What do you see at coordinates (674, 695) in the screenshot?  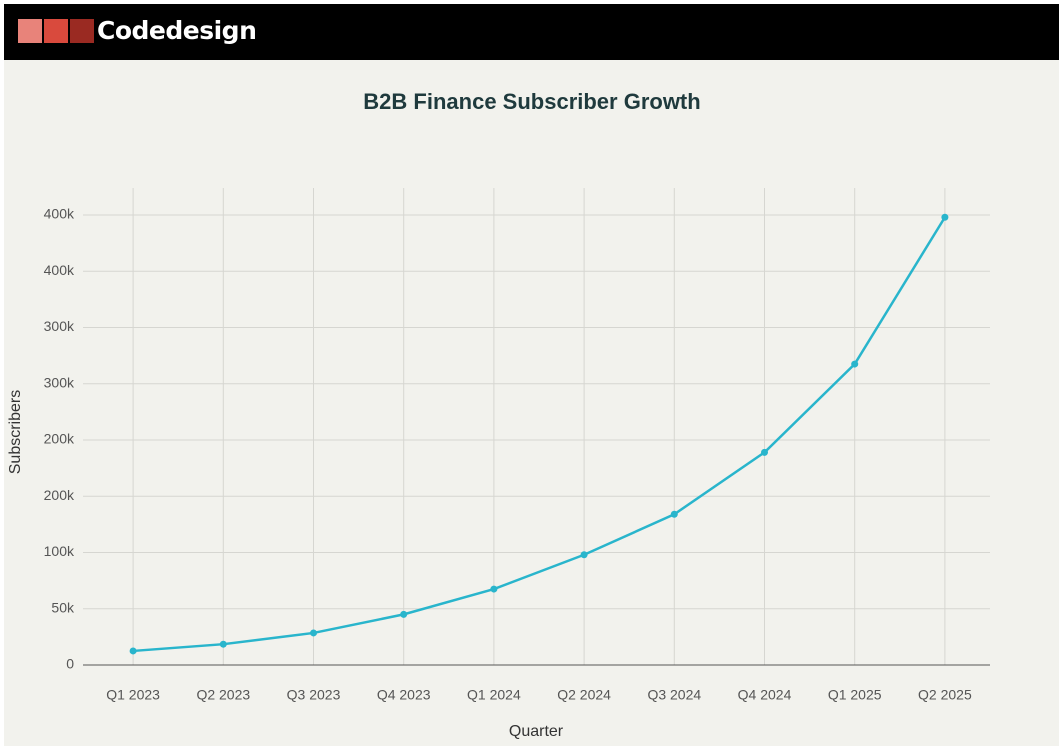 I see `x-tick-label: Q3 2024` at bounding box center [674, 695].